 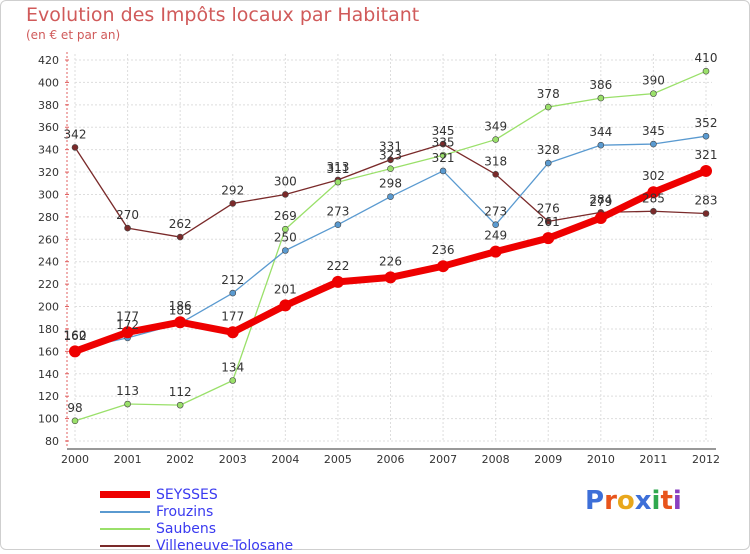 What do you see at coordinates (223, 15) in the screenshot?
I see `chart-title: Evolution des Impôts locaux par Habitant` at bounding box center [223, 15].